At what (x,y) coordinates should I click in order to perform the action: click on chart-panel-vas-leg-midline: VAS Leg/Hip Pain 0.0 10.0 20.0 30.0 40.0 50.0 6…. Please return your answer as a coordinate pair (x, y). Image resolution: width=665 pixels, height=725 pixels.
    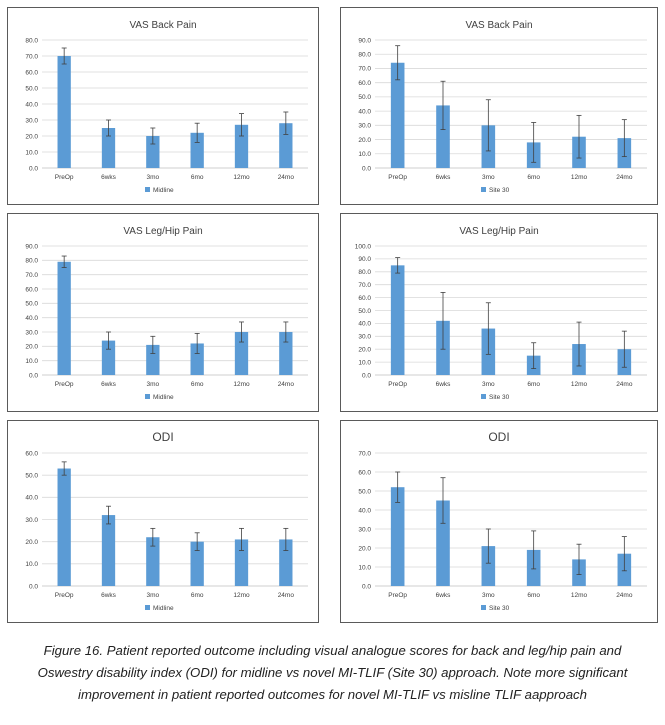
    Looking at the image, I should click on (163, 312).